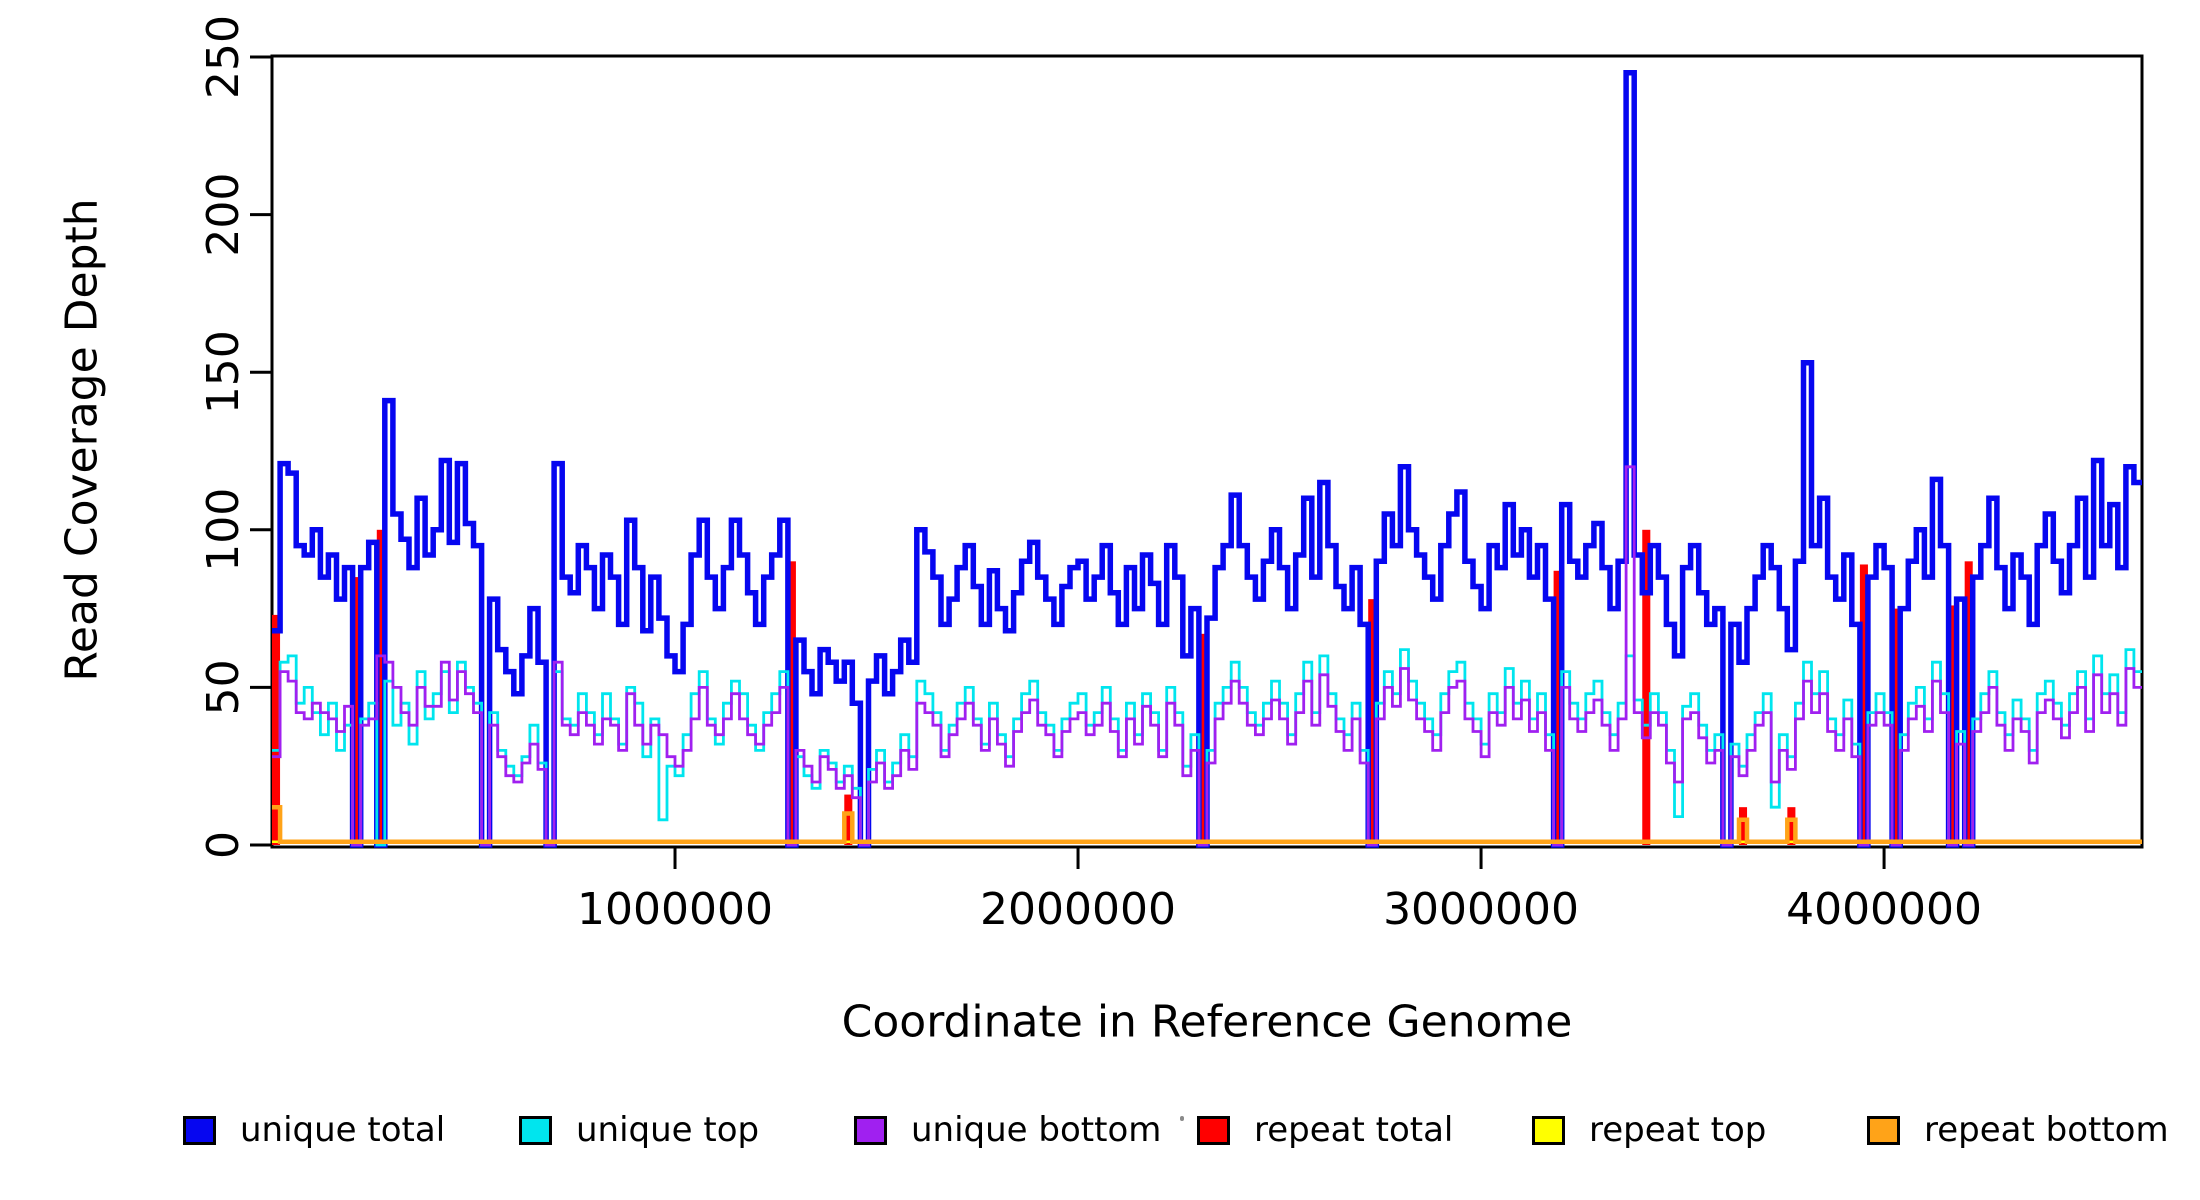 The height and width of the screenshot is (1200, 2200). What do you see at coordinates (223, 372) in the screenshot?
I see `y-tick-label: 150` at bounding box center [223, 372].